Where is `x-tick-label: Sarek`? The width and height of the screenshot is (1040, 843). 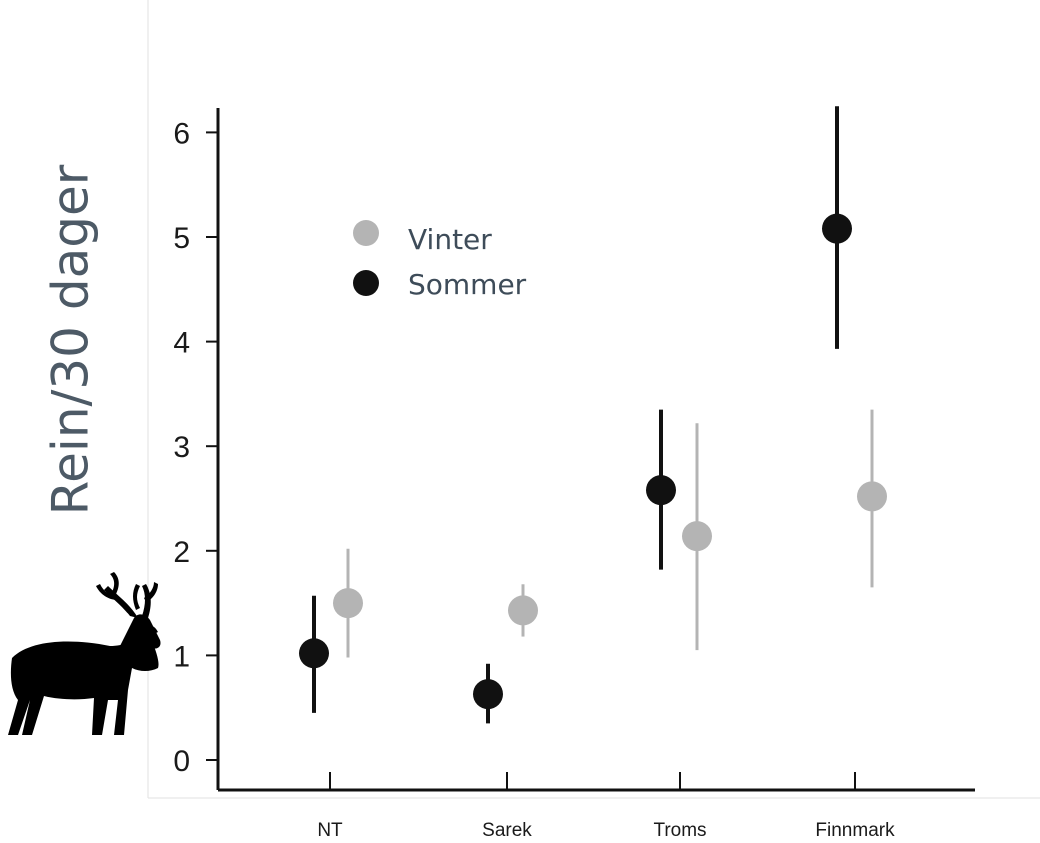
x-tick-label: Sarek is located at coordinates (507, 830).